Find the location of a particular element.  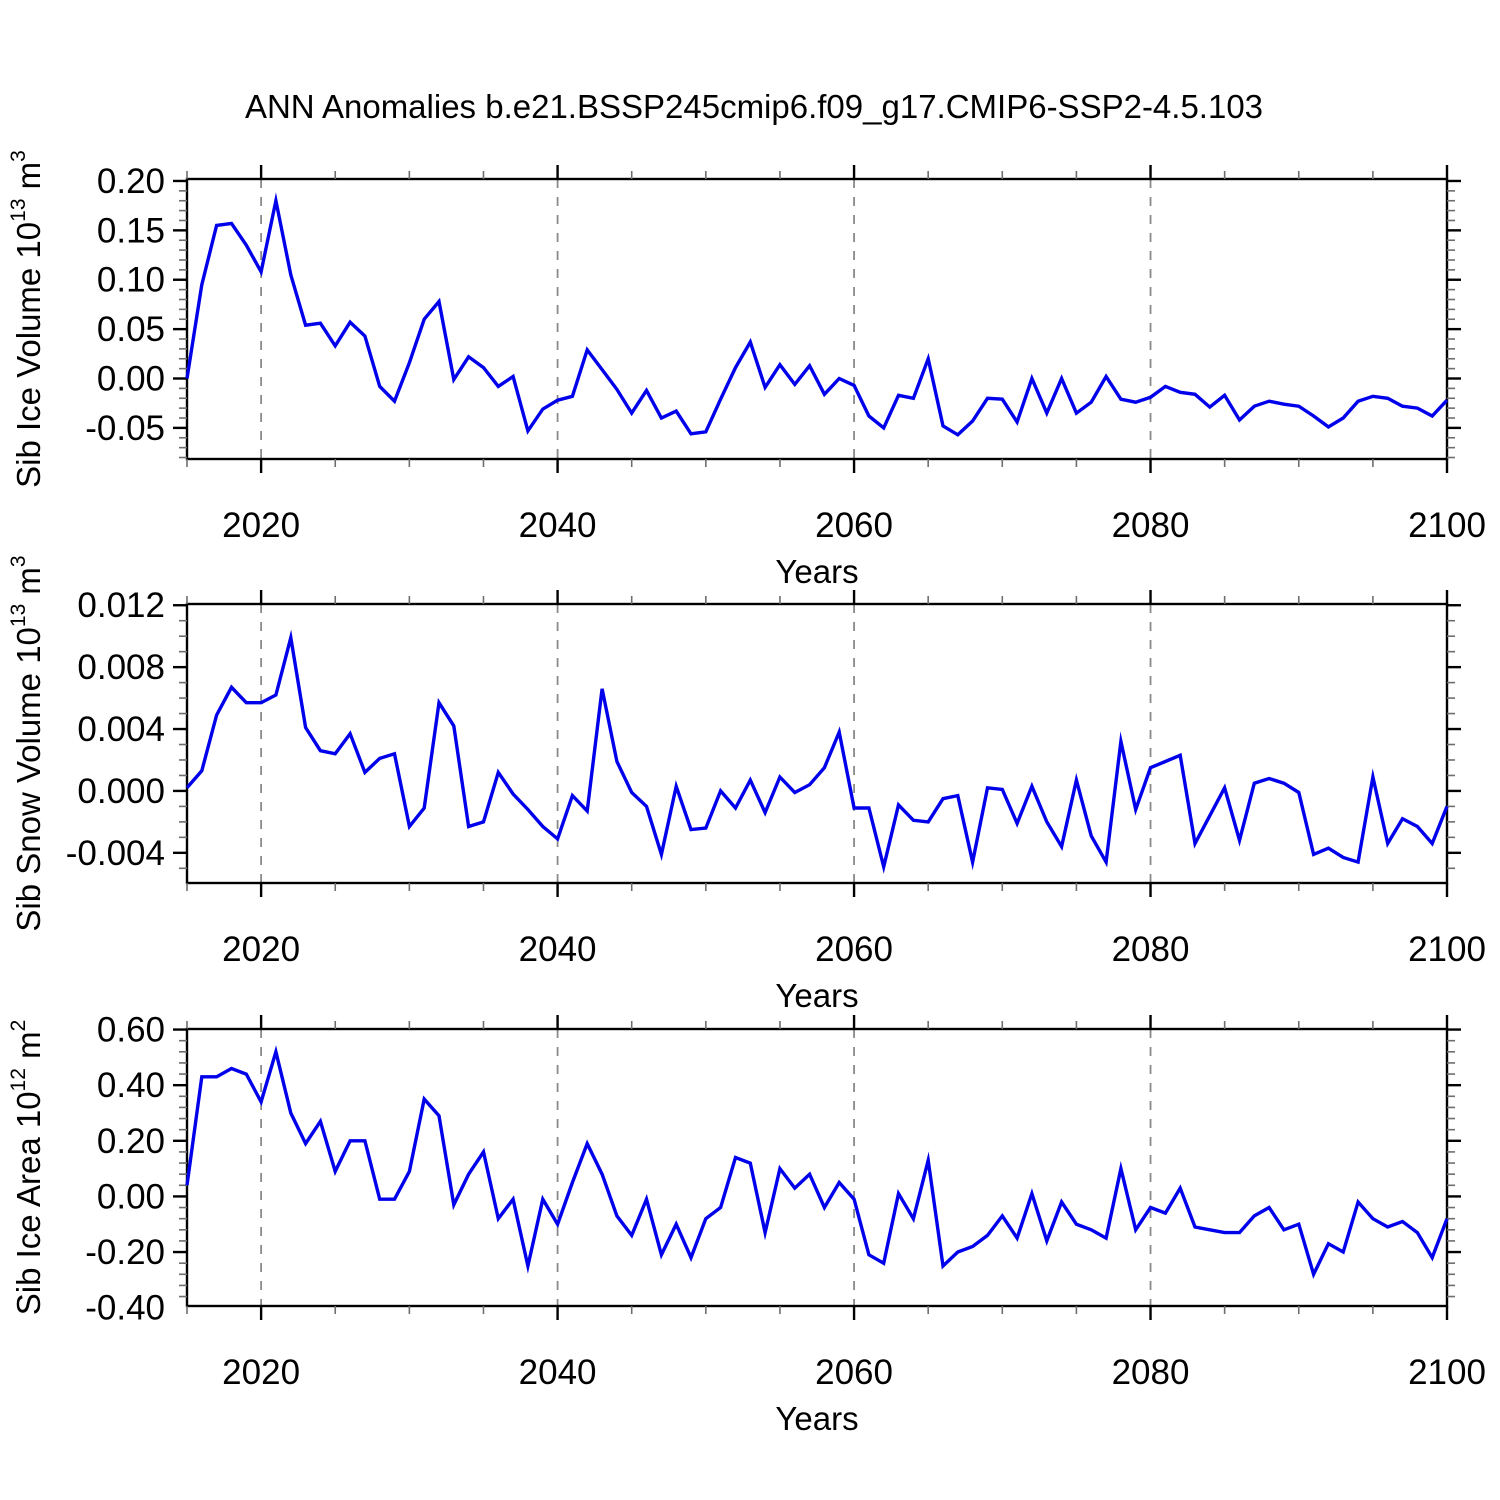

y-tick-label: -0.05 is located at coordinates (125, 428).